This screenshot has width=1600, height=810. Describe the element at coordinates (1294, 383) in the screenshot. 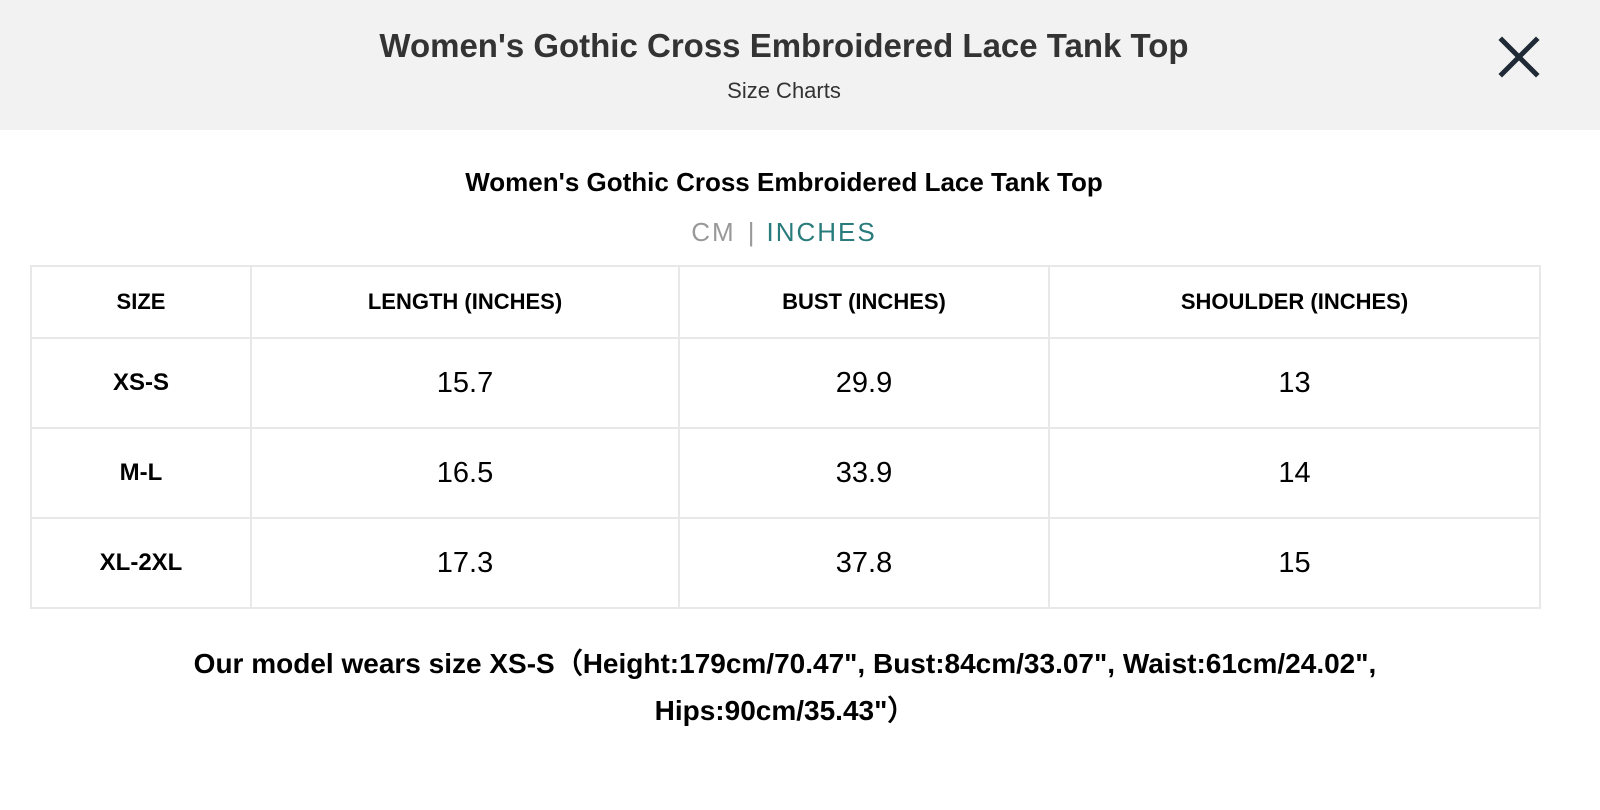

I see `shoulder-cell: 13` at that location.